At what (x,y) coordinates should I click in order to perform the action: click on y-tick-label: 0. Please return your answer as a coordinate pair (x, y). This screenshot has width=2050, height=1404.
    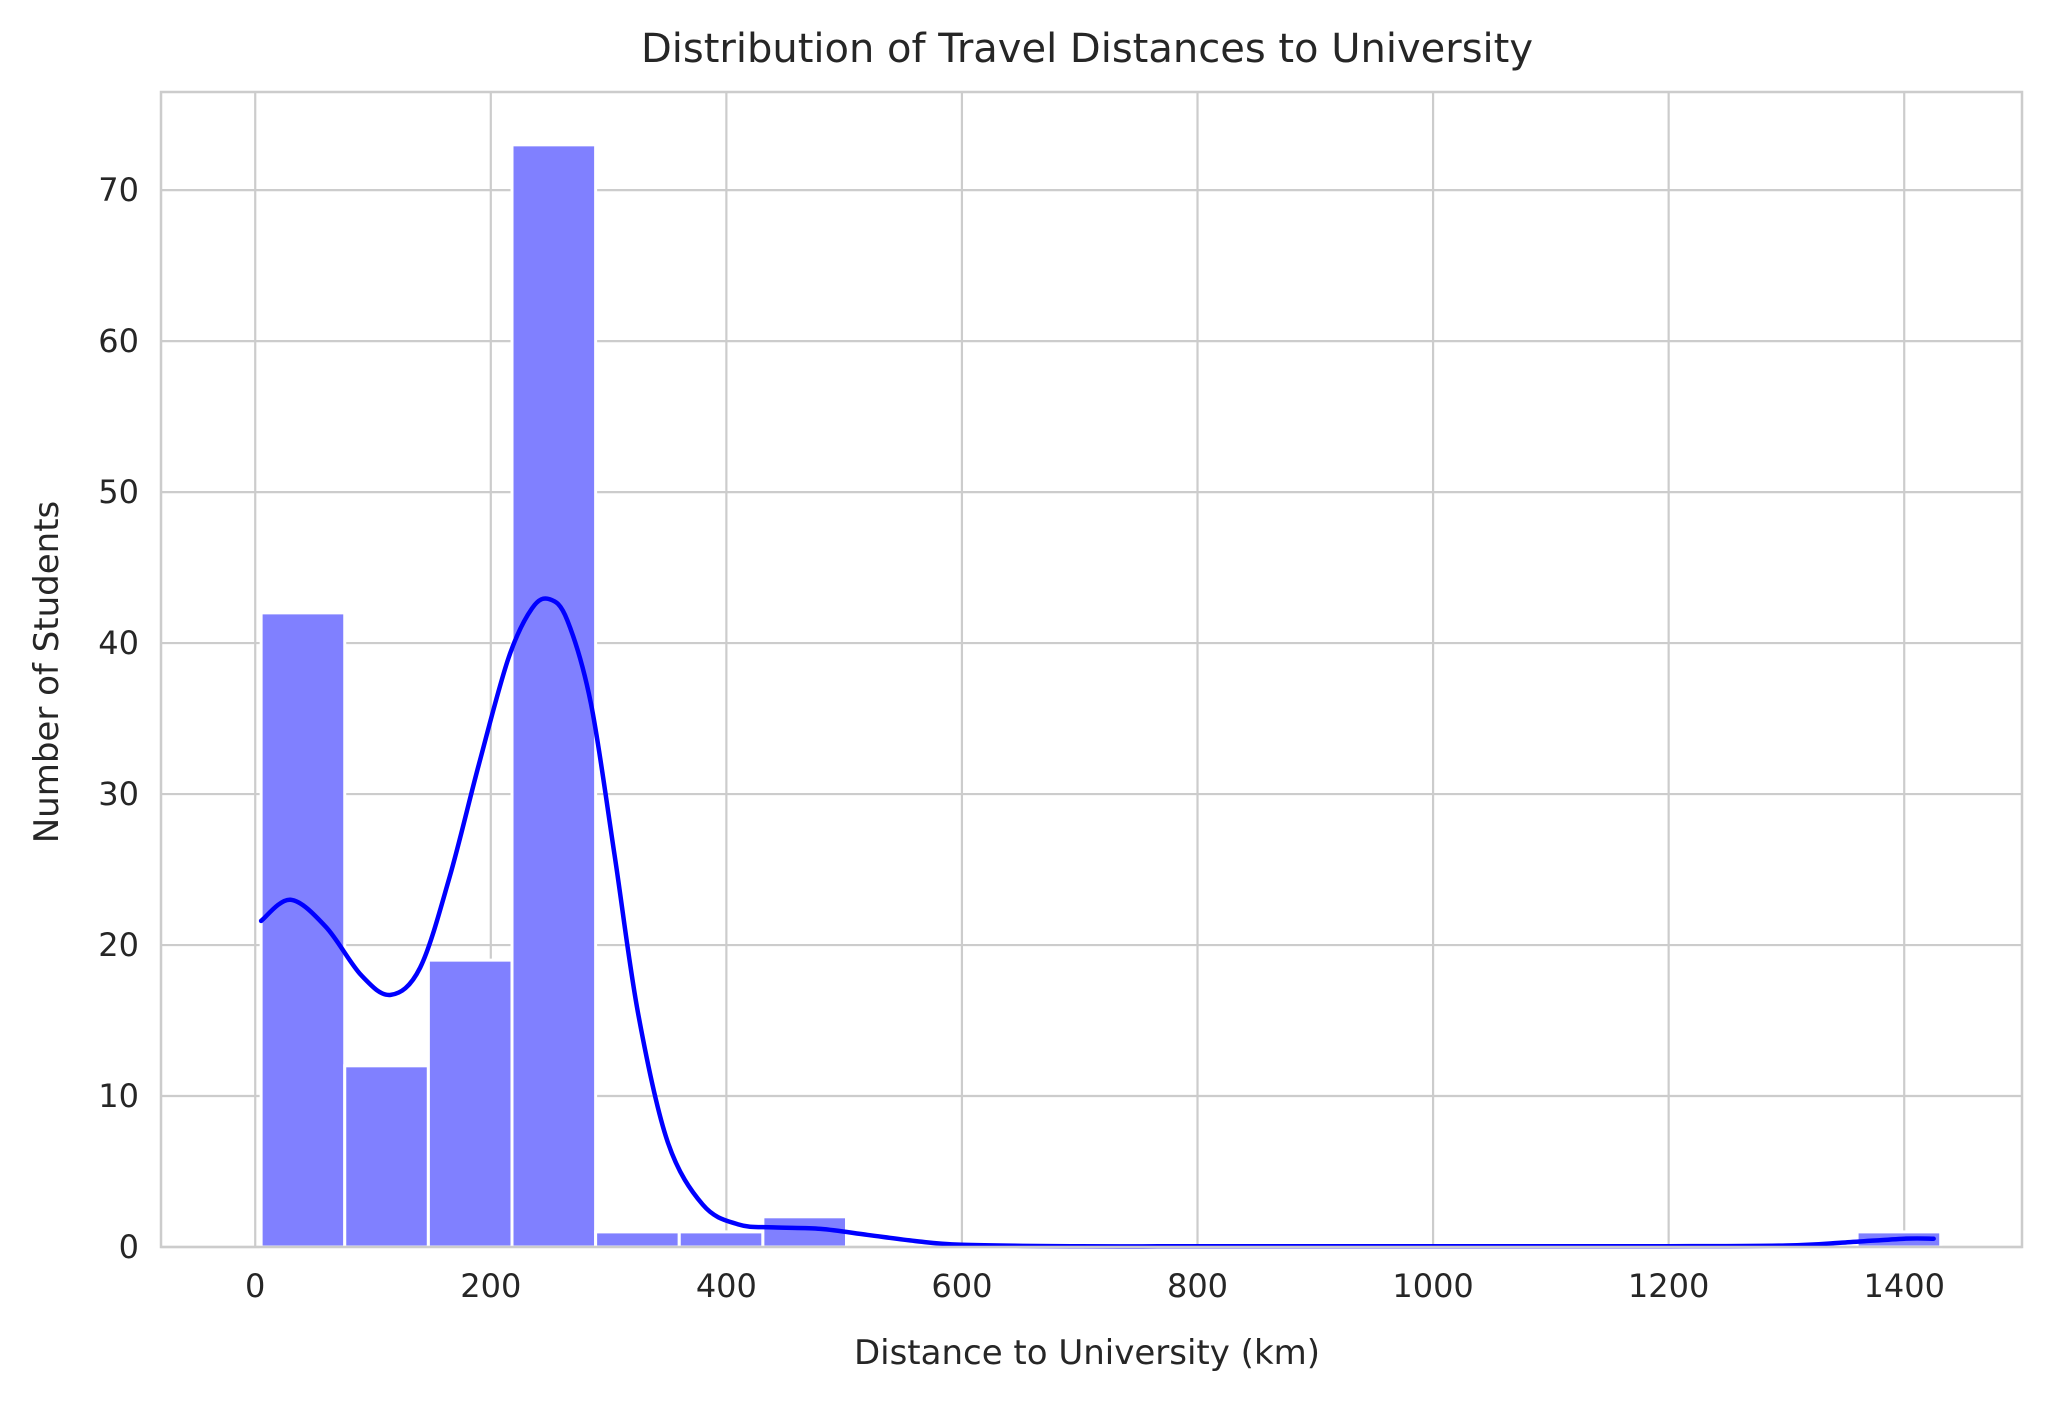
    Looking at the image, I should click on (129, 1247).